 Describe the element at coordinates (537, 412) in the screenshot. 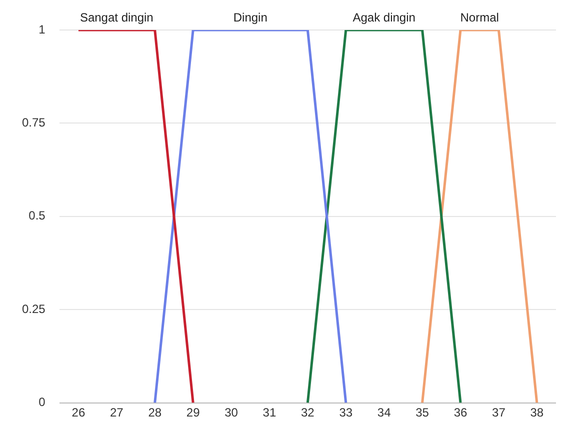

I see `x-tick-label: 38` at that location.